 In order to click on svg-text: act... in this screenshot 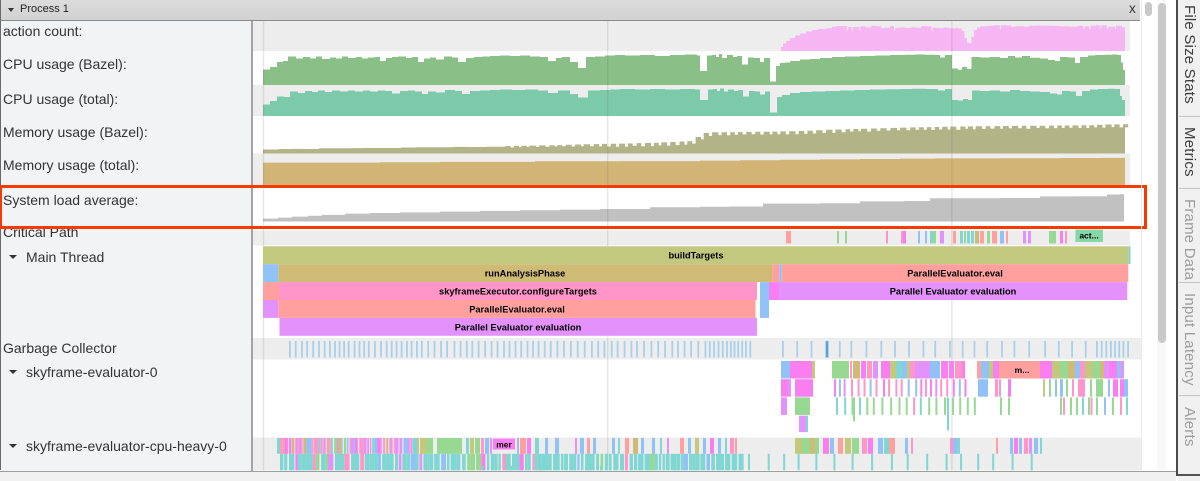, I will do `click(1088, 236)`.